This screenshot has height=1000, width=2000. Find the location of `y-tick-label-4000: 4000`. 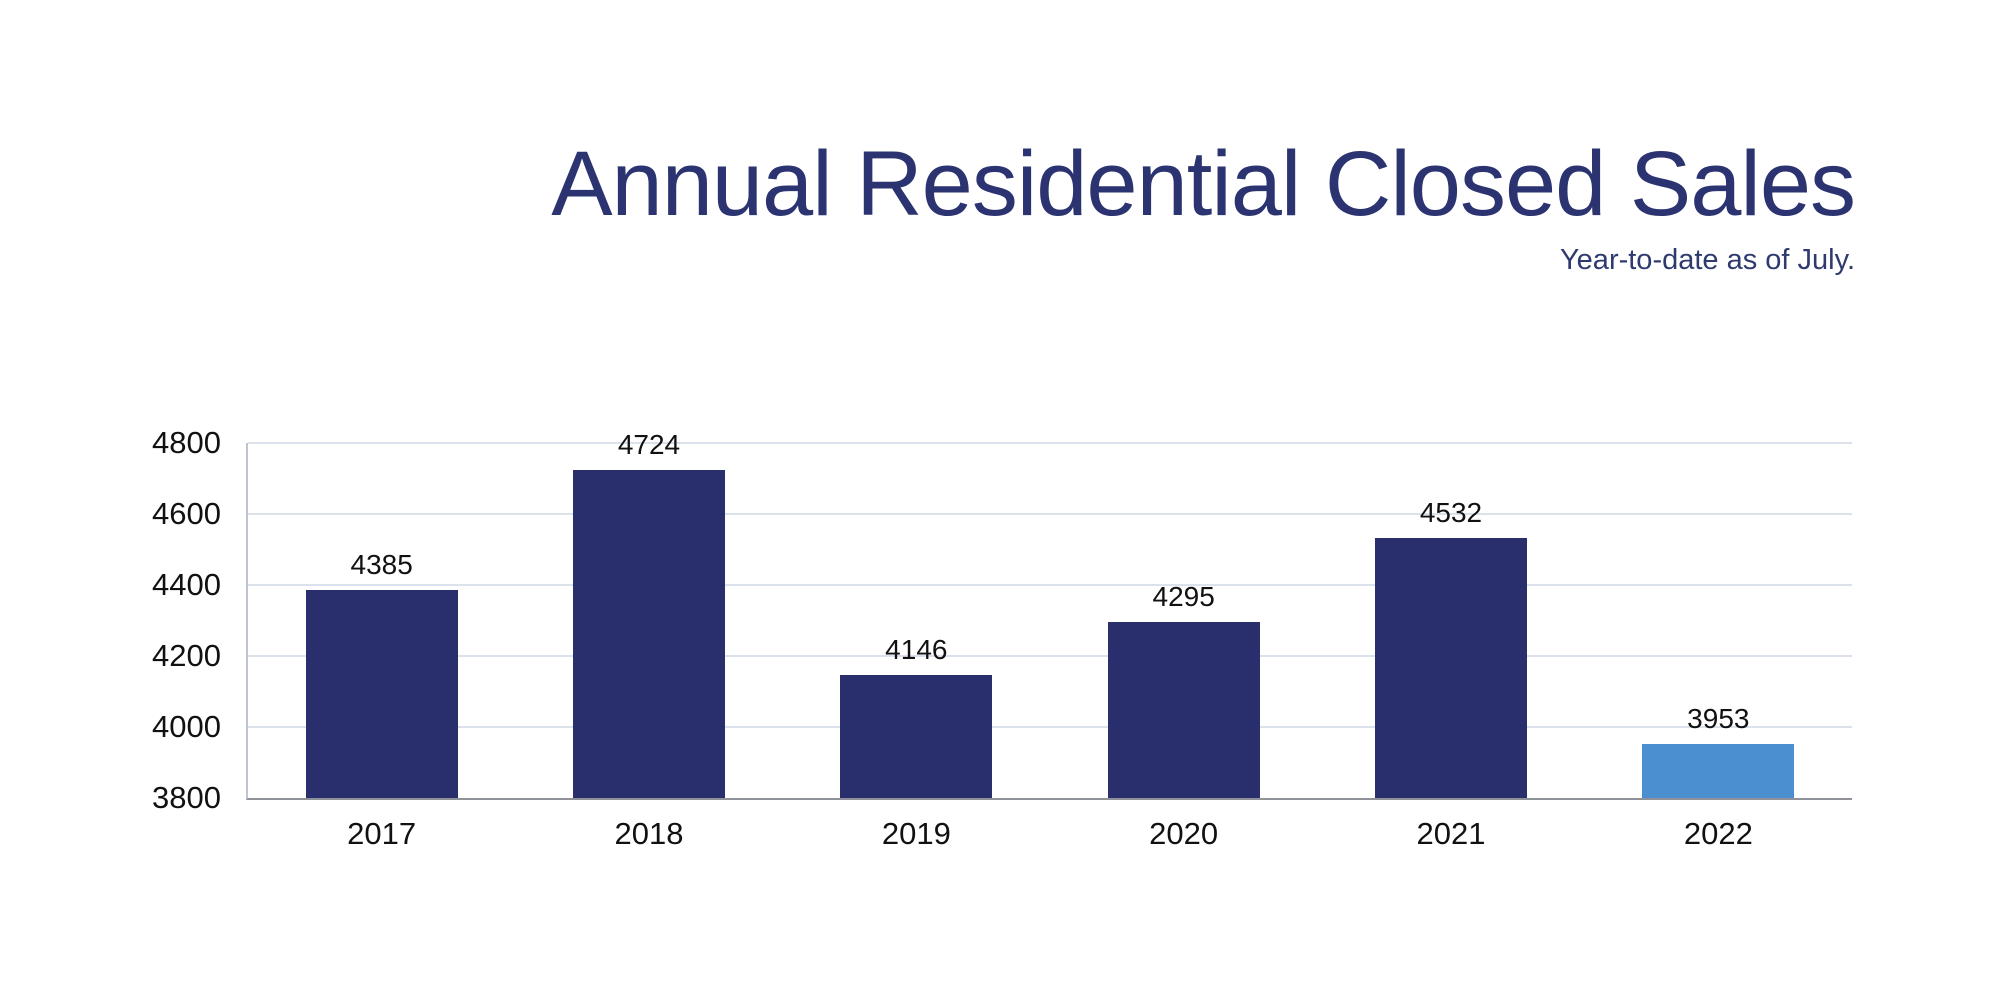

y-tick-label-4000: 4000 is located at coordinates (186, 726).